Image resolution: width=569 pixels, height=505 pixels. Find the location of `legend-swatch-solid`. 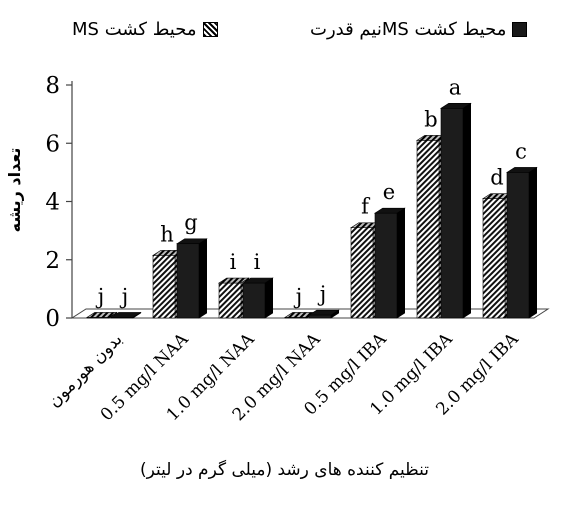

legend-swatch-solid is located at coordinates (520, 29).